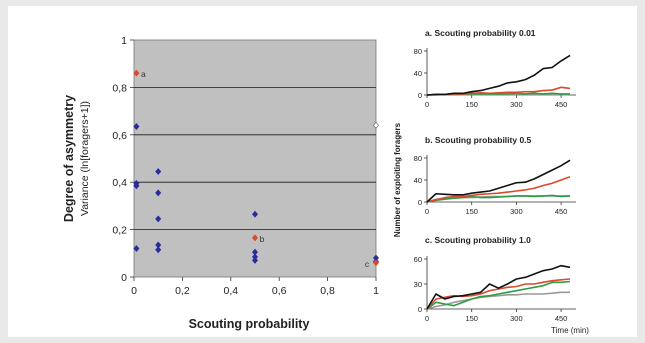  What do you see at coordinates (418, 284) in the screenshot?
I see `line-chart-y-tick-label: 30` at bounding box center [418, 284].